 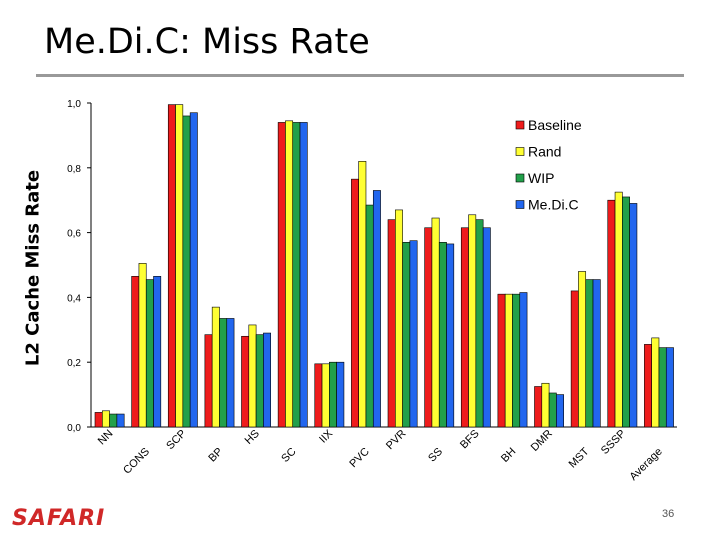 What do you see at coordinates (435, 455) in the screenshot?
I see `x-tick-label-ss: SS` at bounding box center [435, 455].